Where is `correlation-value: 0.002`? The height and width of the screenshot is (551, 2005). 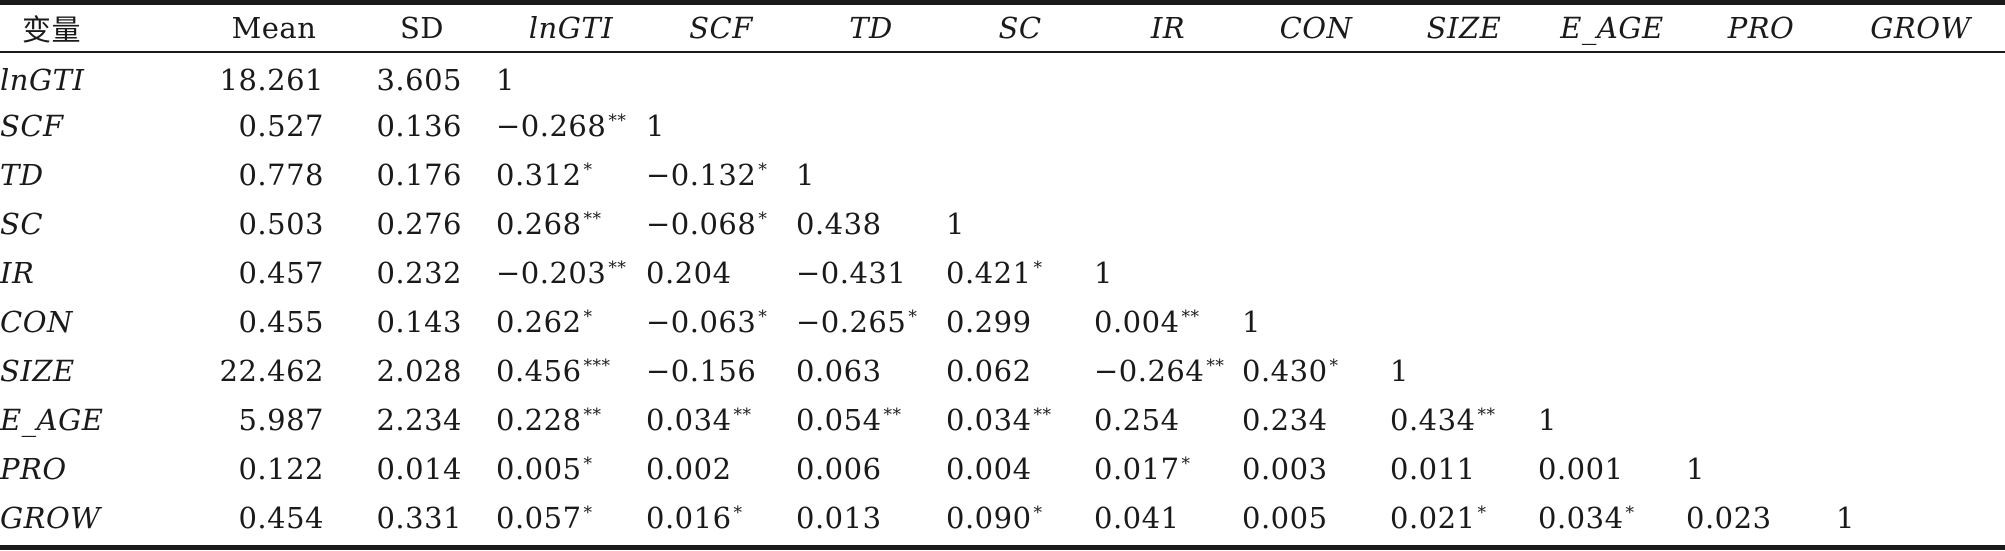 correlation-value: 0.002 is located at coordinates (689, 468).